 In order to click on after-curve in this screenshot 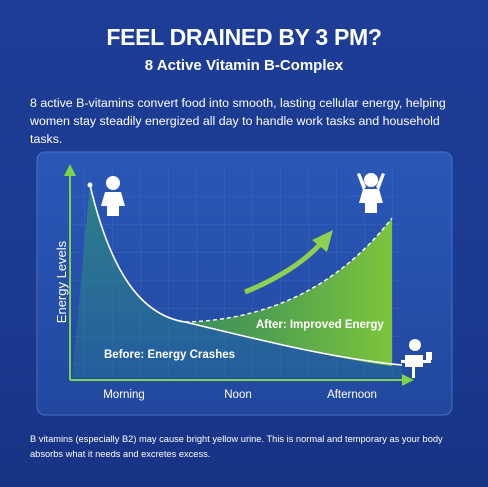, I will do `click(288, 270)`.